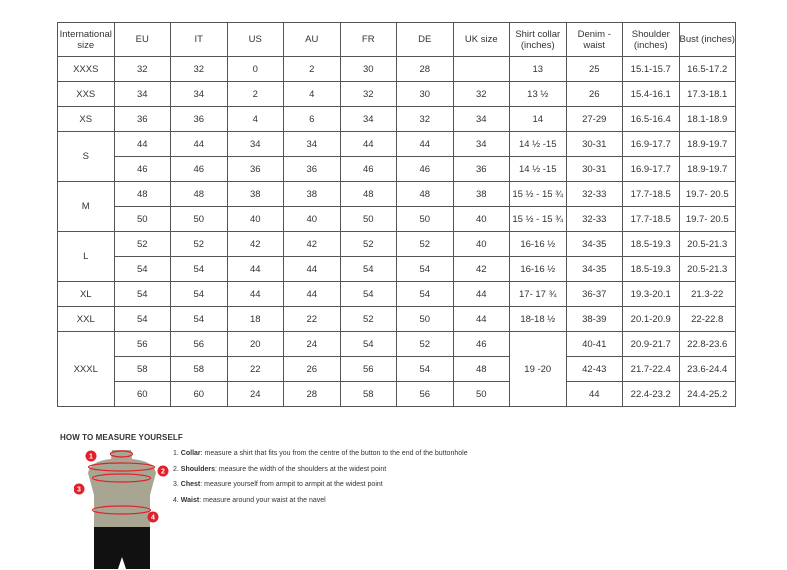 This screenshot has height=570, width=787. I want to click on table-cell: 19.7- 20.5, so click(707, 194).